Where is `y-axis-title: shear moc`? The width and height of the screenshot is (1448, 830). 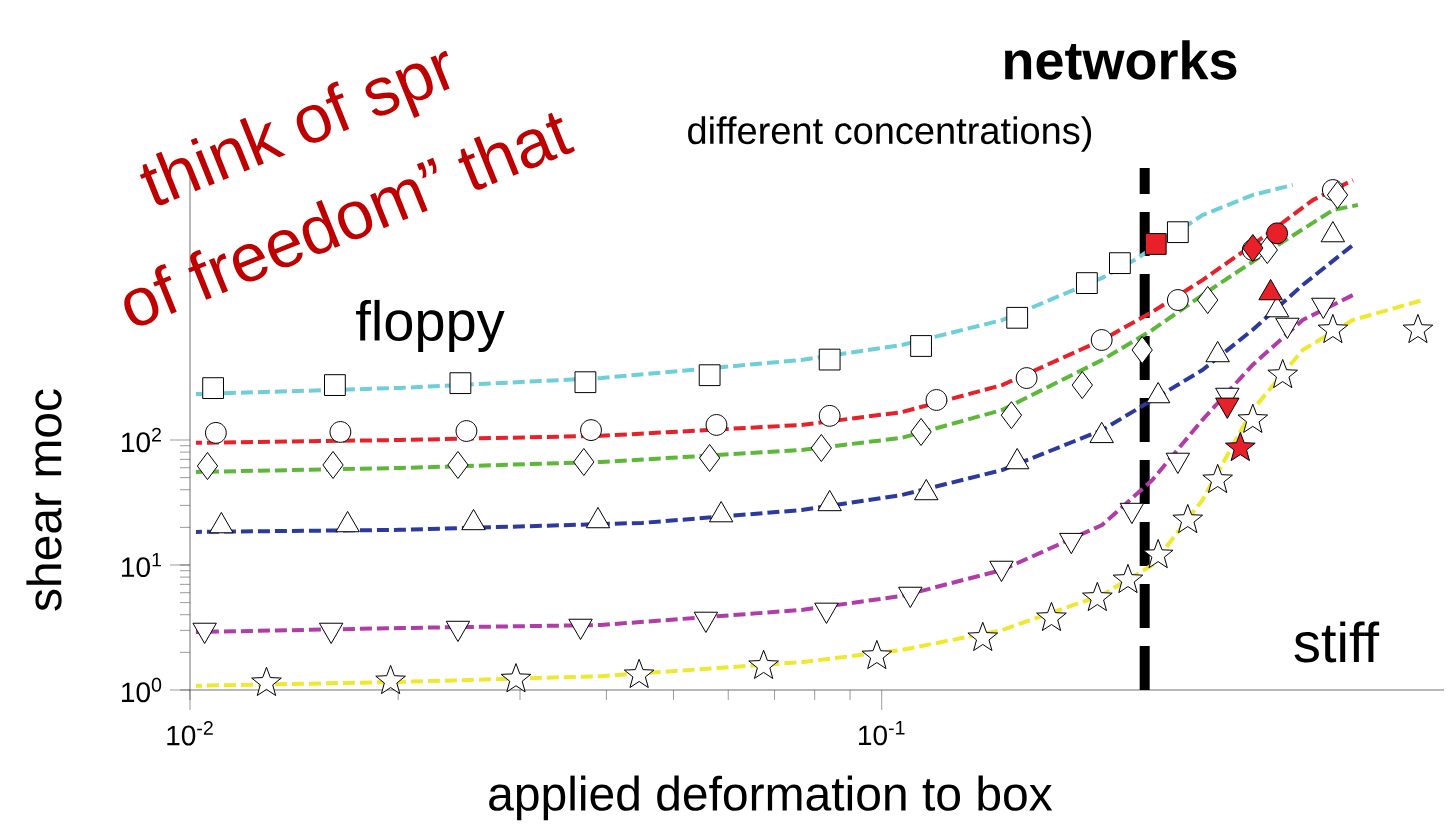 y-axis-title: shear moc is located at coordinates (44, 500).